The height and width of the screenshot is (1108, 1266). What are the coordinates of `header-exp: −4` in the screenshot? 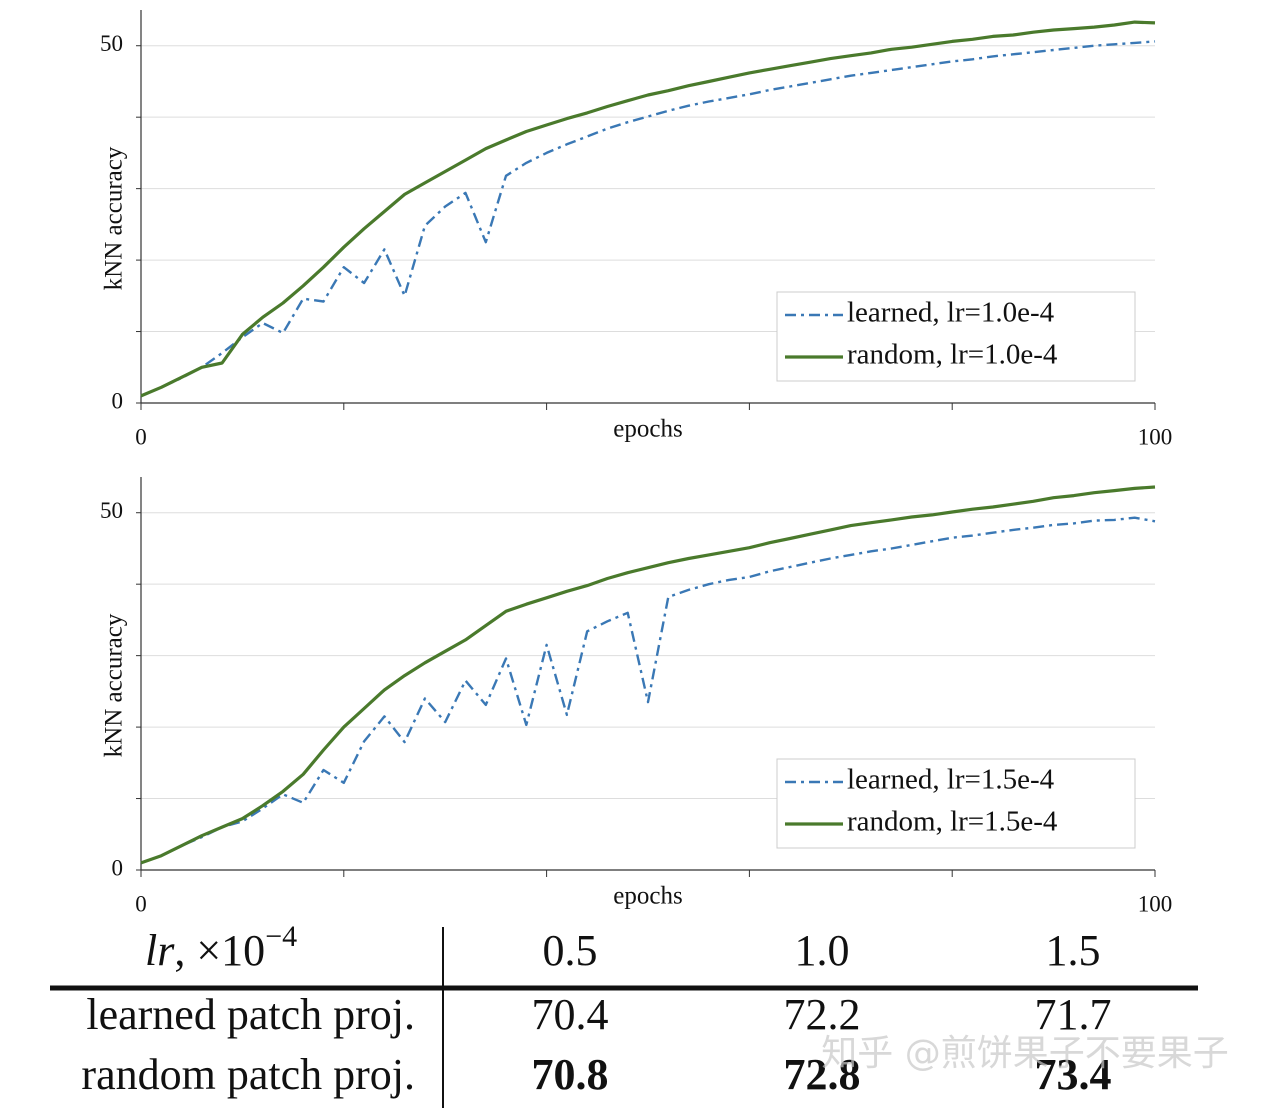 It's located at (281, 936).